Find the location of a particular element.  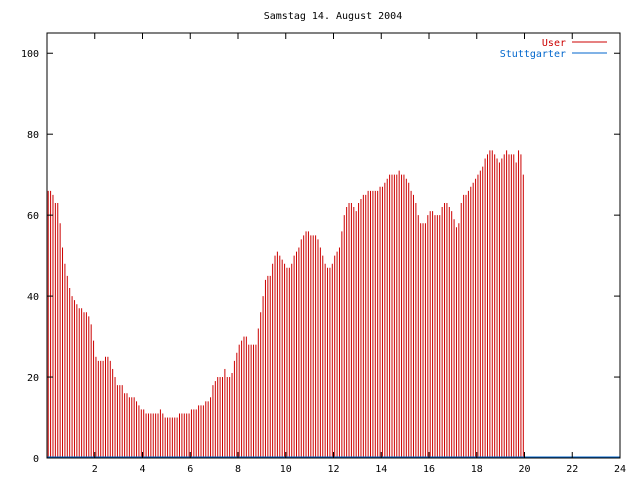

y-tick-label: 20 is located at coordinates (33, 378).